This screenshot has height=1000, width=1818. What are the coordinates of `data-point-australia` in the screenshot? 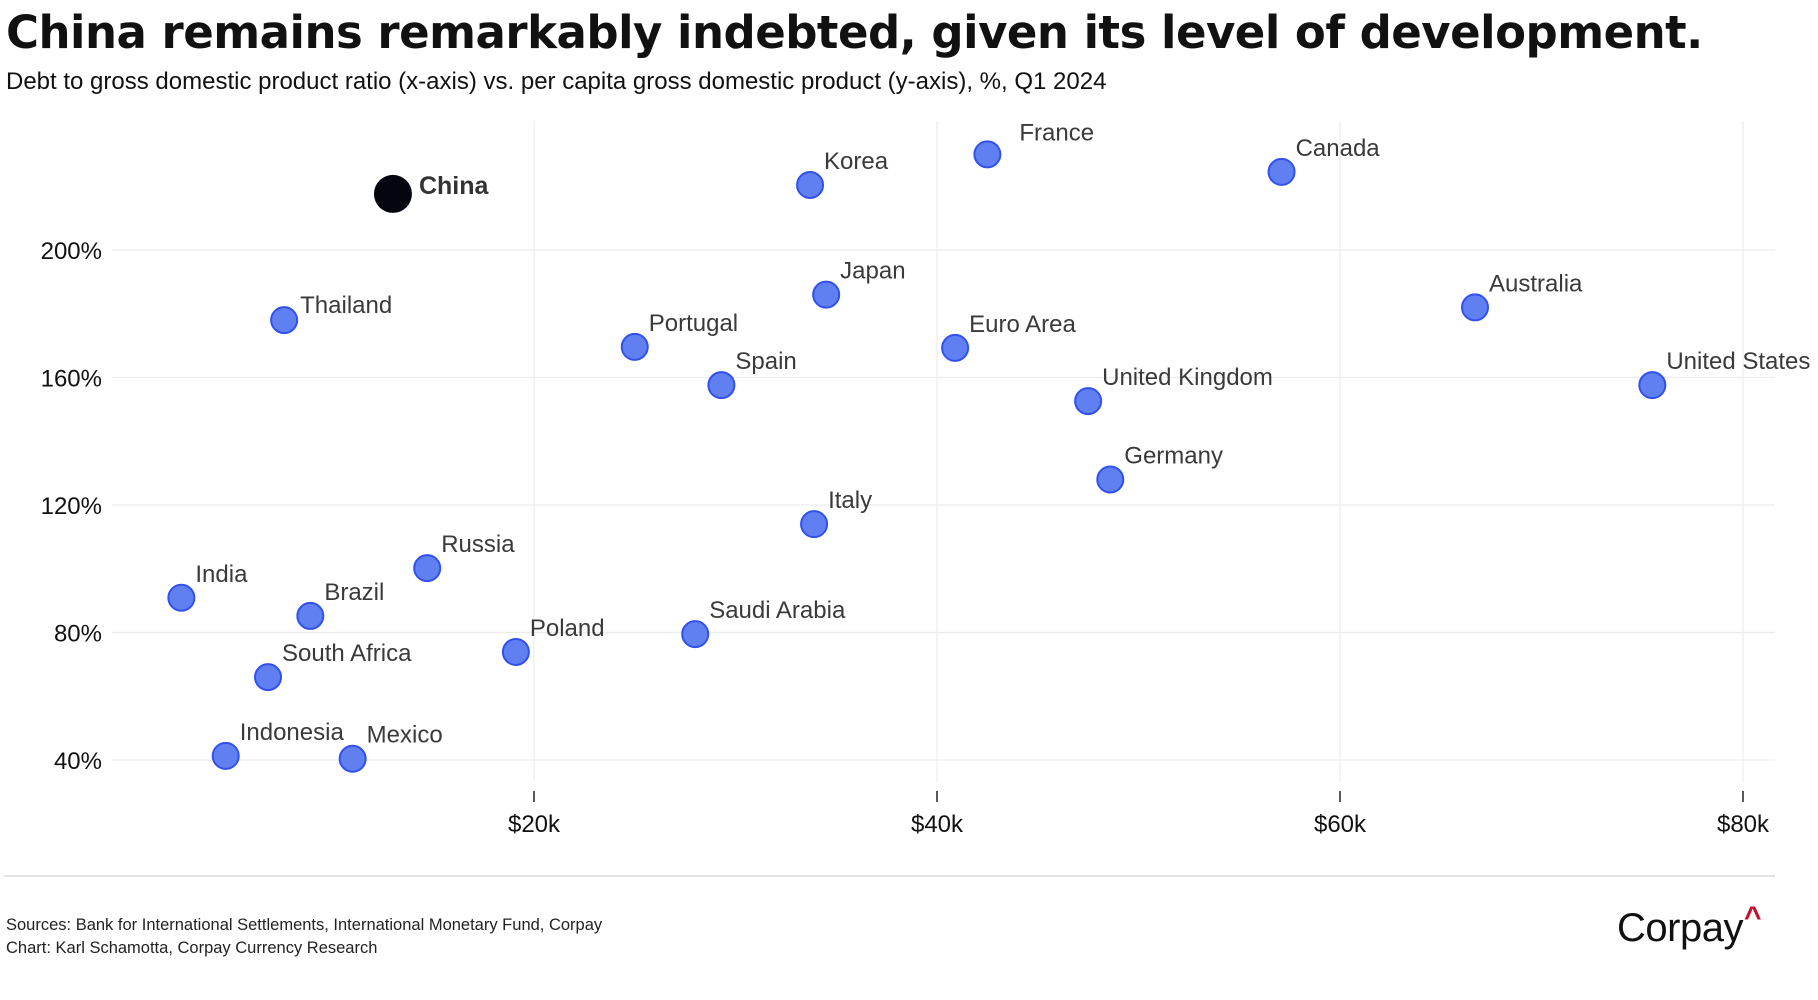 It's located at (1475, 307).